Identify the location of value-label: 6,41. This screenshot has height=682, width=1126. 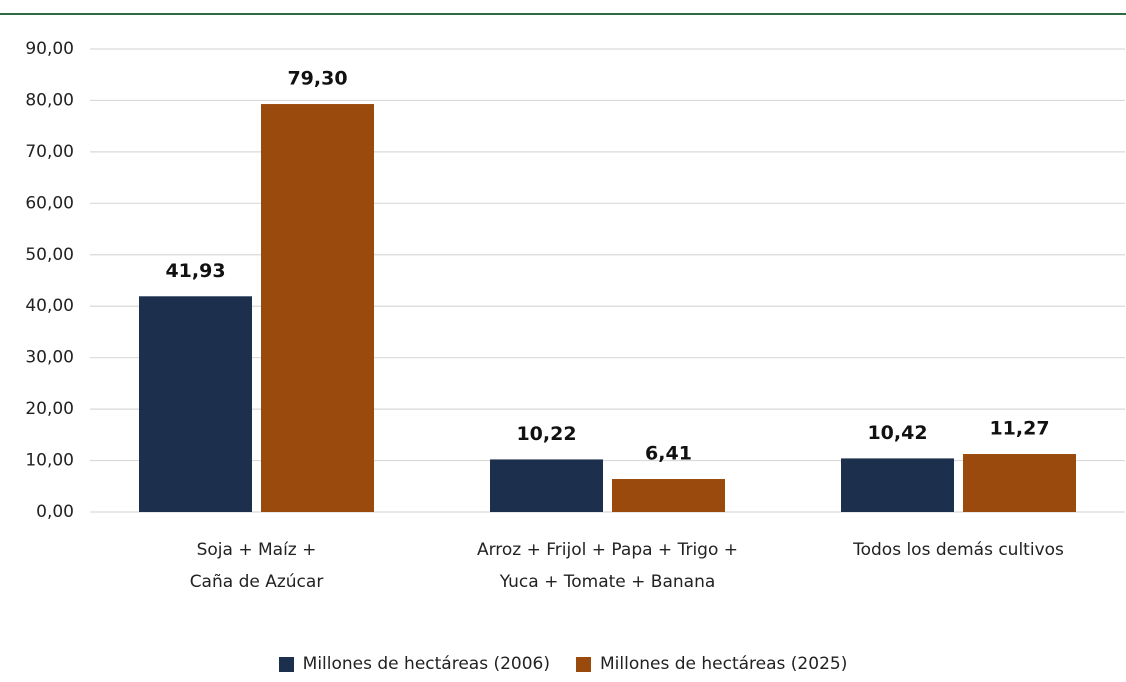
(668, 454).